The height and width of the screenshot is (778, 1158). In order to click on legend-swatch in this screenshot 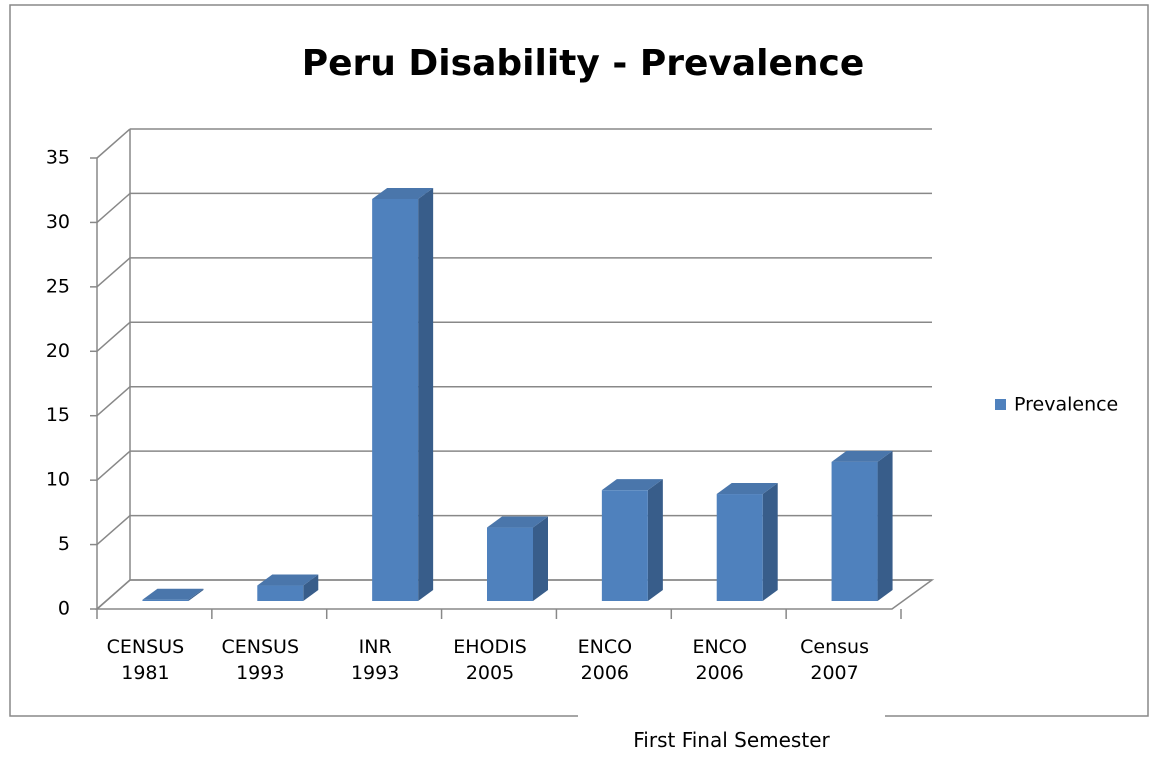, I will do `click(1000, 404)`.